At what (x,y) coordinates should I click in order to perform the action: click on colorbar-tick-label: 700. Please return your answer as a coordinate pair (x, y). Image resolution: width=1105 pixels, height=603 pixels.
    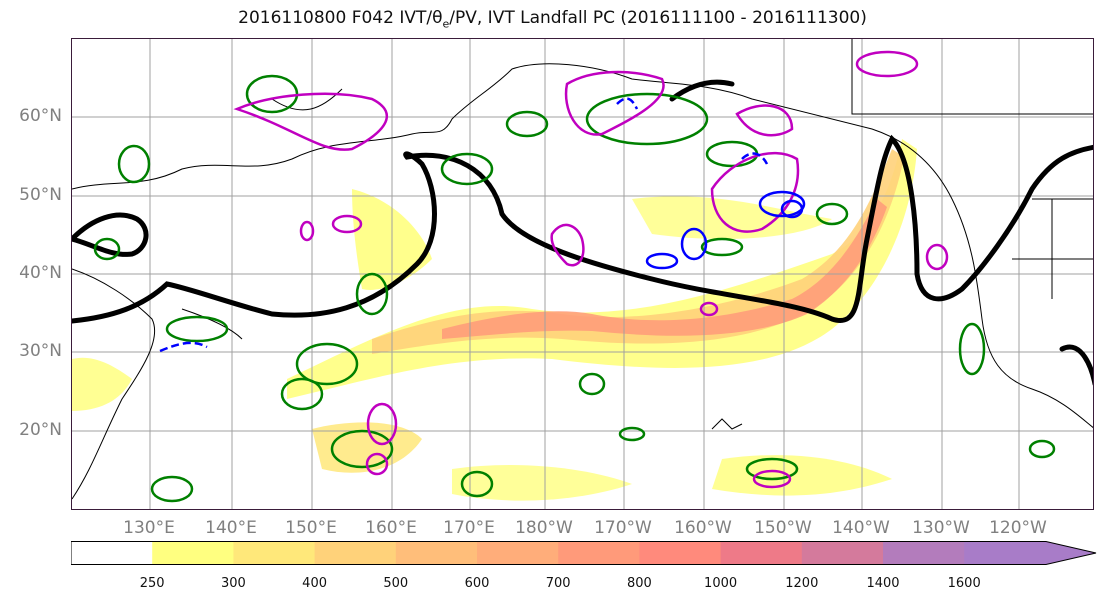
    Looking at the image, I should click on (558, 583).